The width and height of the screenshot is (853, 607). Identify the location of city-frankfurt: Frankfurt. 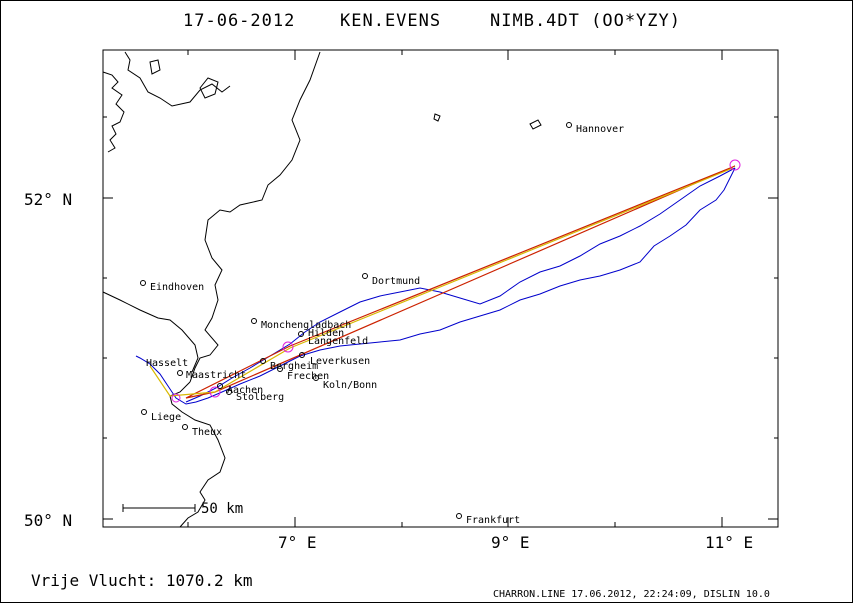
(493, 520).